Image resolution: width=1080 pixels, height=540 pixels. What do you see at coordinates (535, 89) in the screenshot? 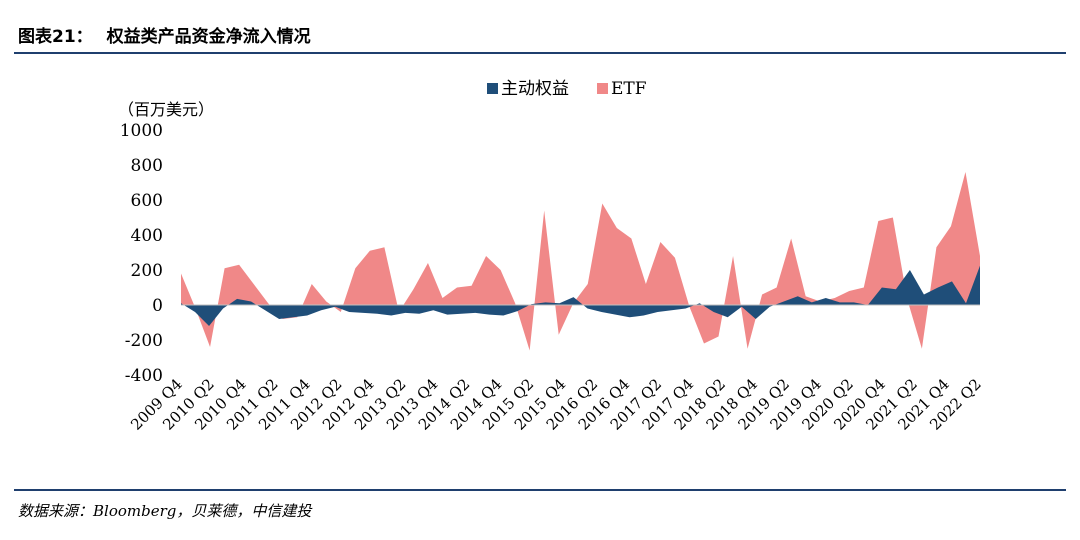
I see `legend-label: 主动权益` at bounding box center [535, 89].